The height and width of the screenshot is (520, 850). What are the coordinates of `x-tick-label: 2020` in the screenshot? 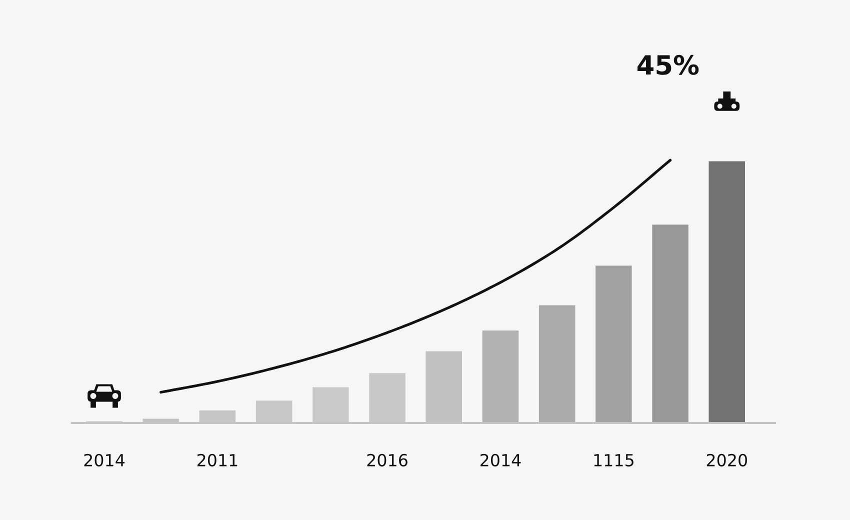 It's located at (726, 460).